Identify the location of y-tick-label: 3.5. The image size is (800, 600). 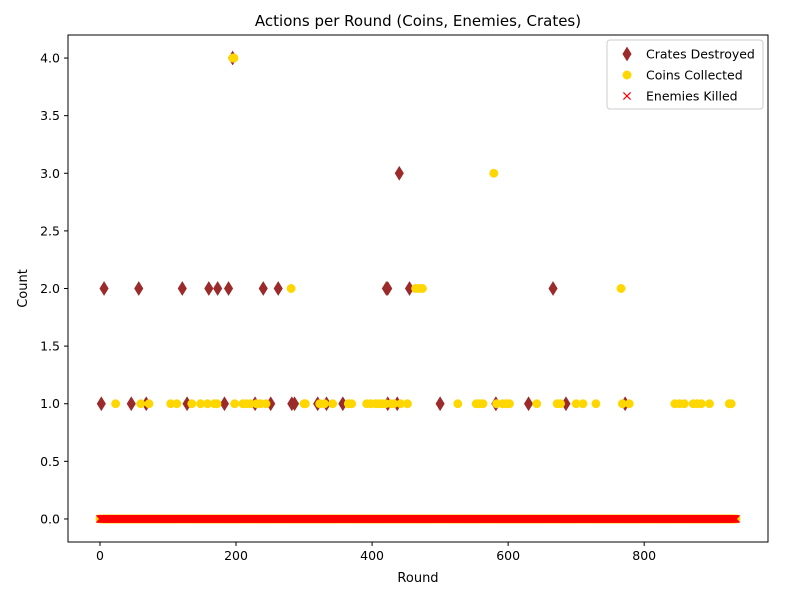
(50, 115).